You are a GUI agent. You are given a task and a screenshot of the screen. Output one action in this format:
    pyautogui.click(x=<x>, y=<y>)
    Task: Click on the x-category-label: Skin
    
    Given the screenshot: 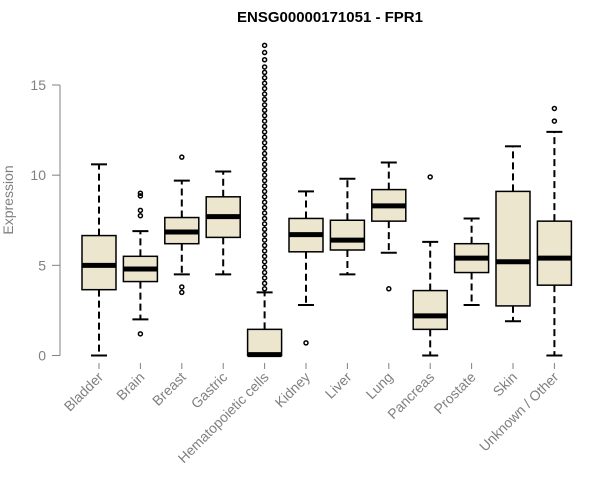 What is the action you would take?
    pyautogui.click(x=505, y=384)
    